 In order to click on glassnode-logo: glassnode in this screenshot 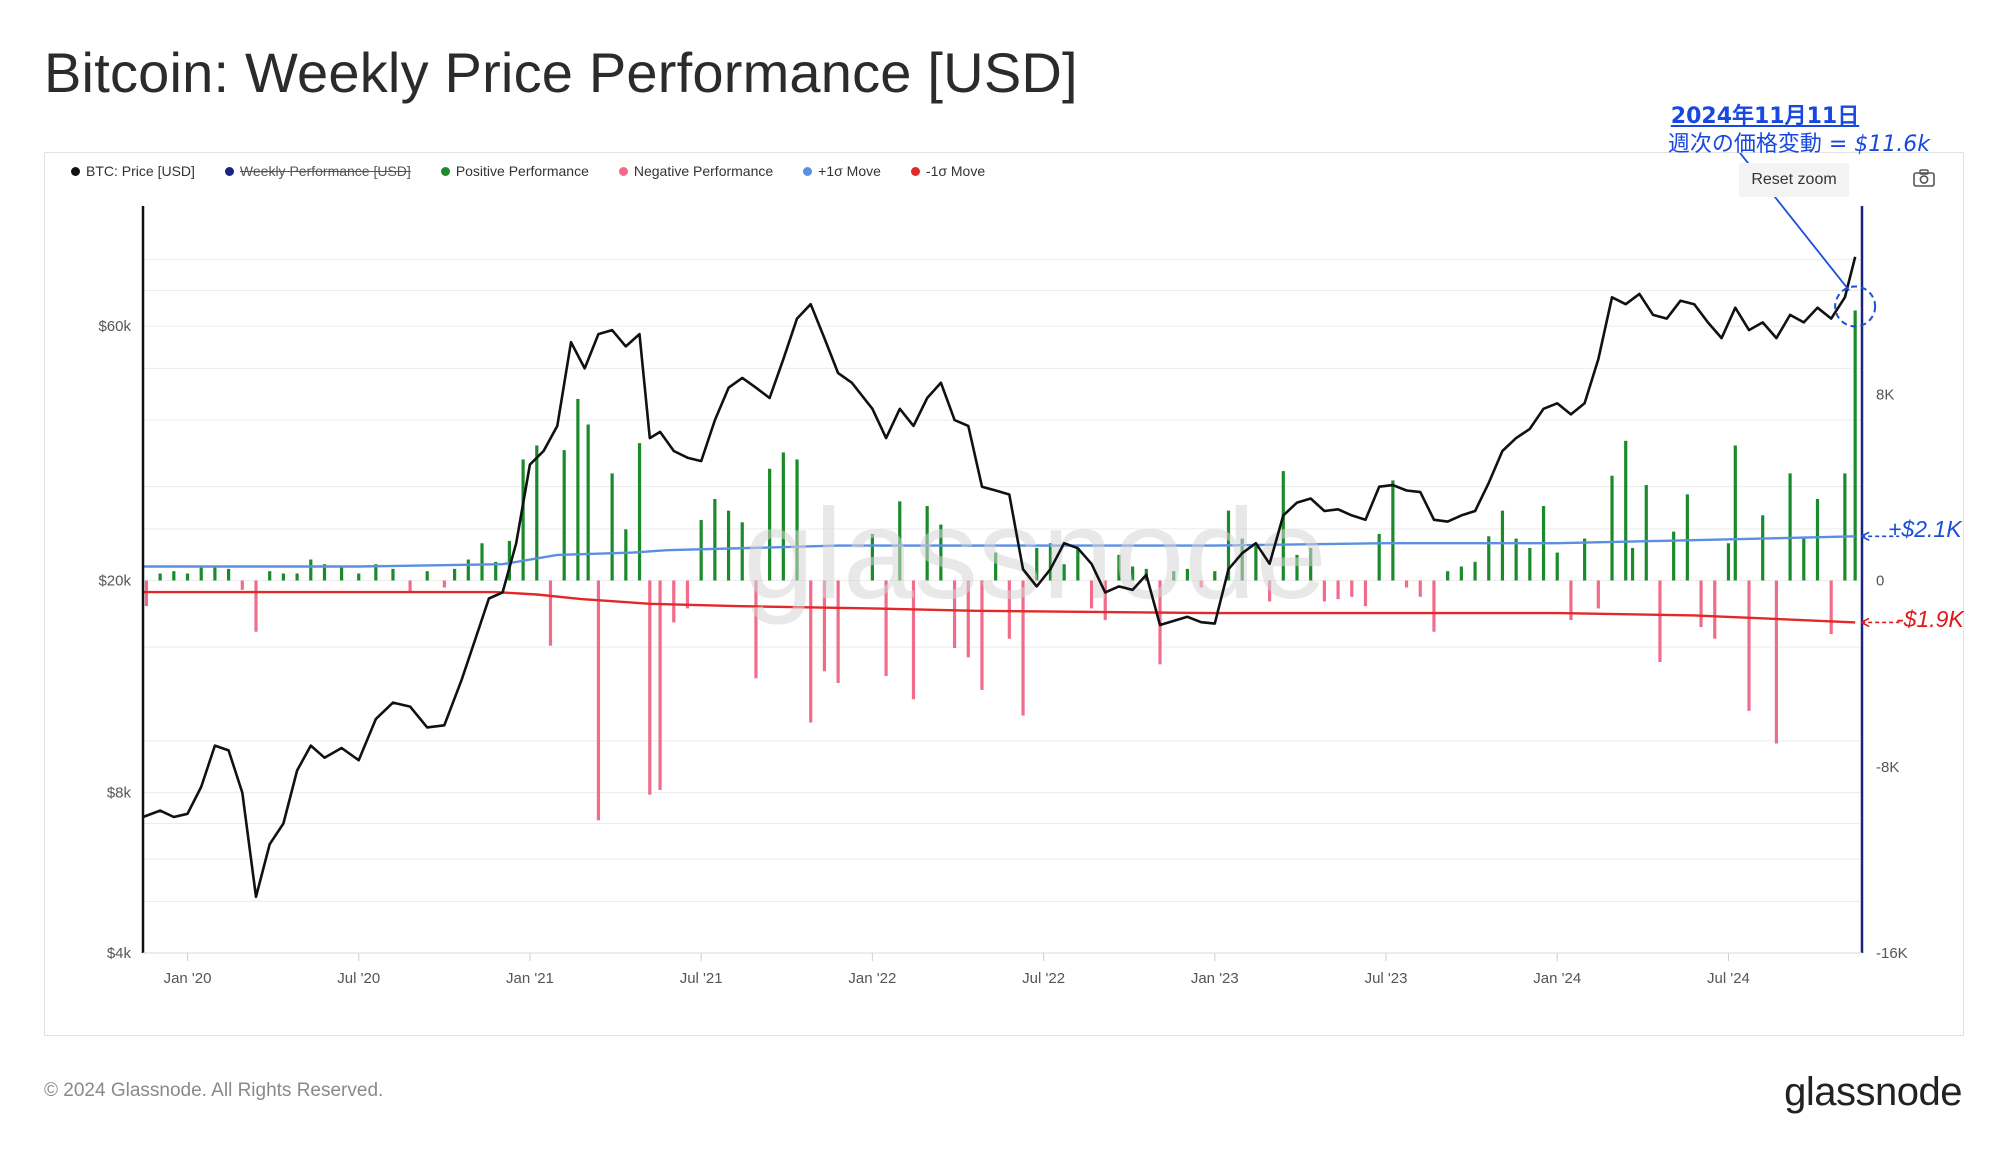, I will do `click(1873, 1092)`.